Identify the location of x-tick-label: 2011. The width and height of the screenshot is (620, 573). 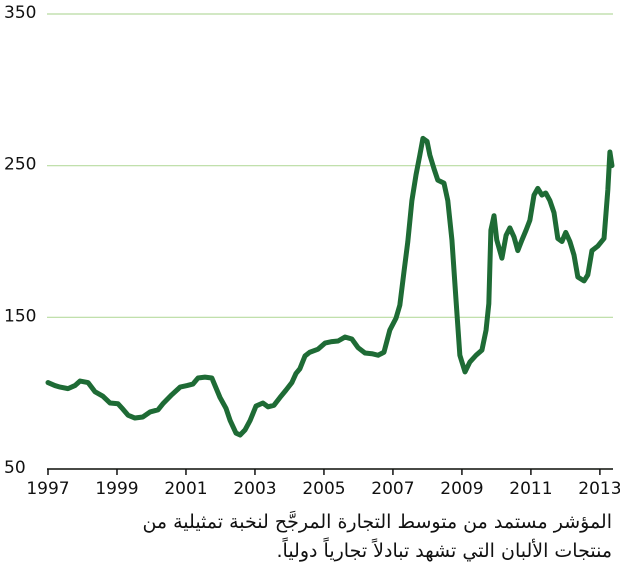
(530, 489).